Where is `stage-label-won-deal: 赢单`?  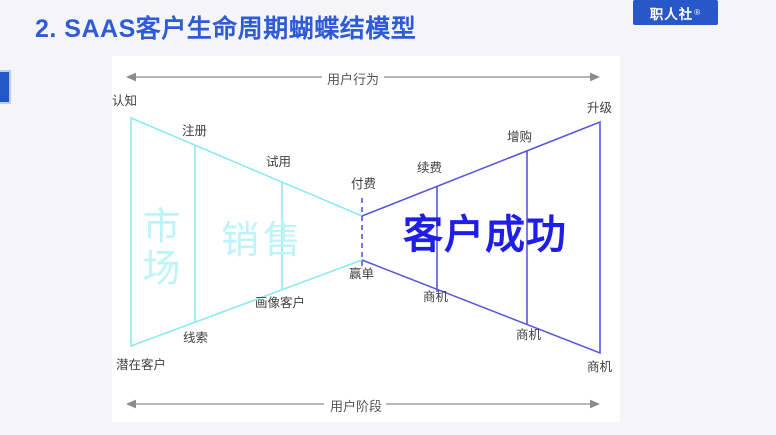
stage-label-won-deal: 赢单 is located at coordinates (362, 274).